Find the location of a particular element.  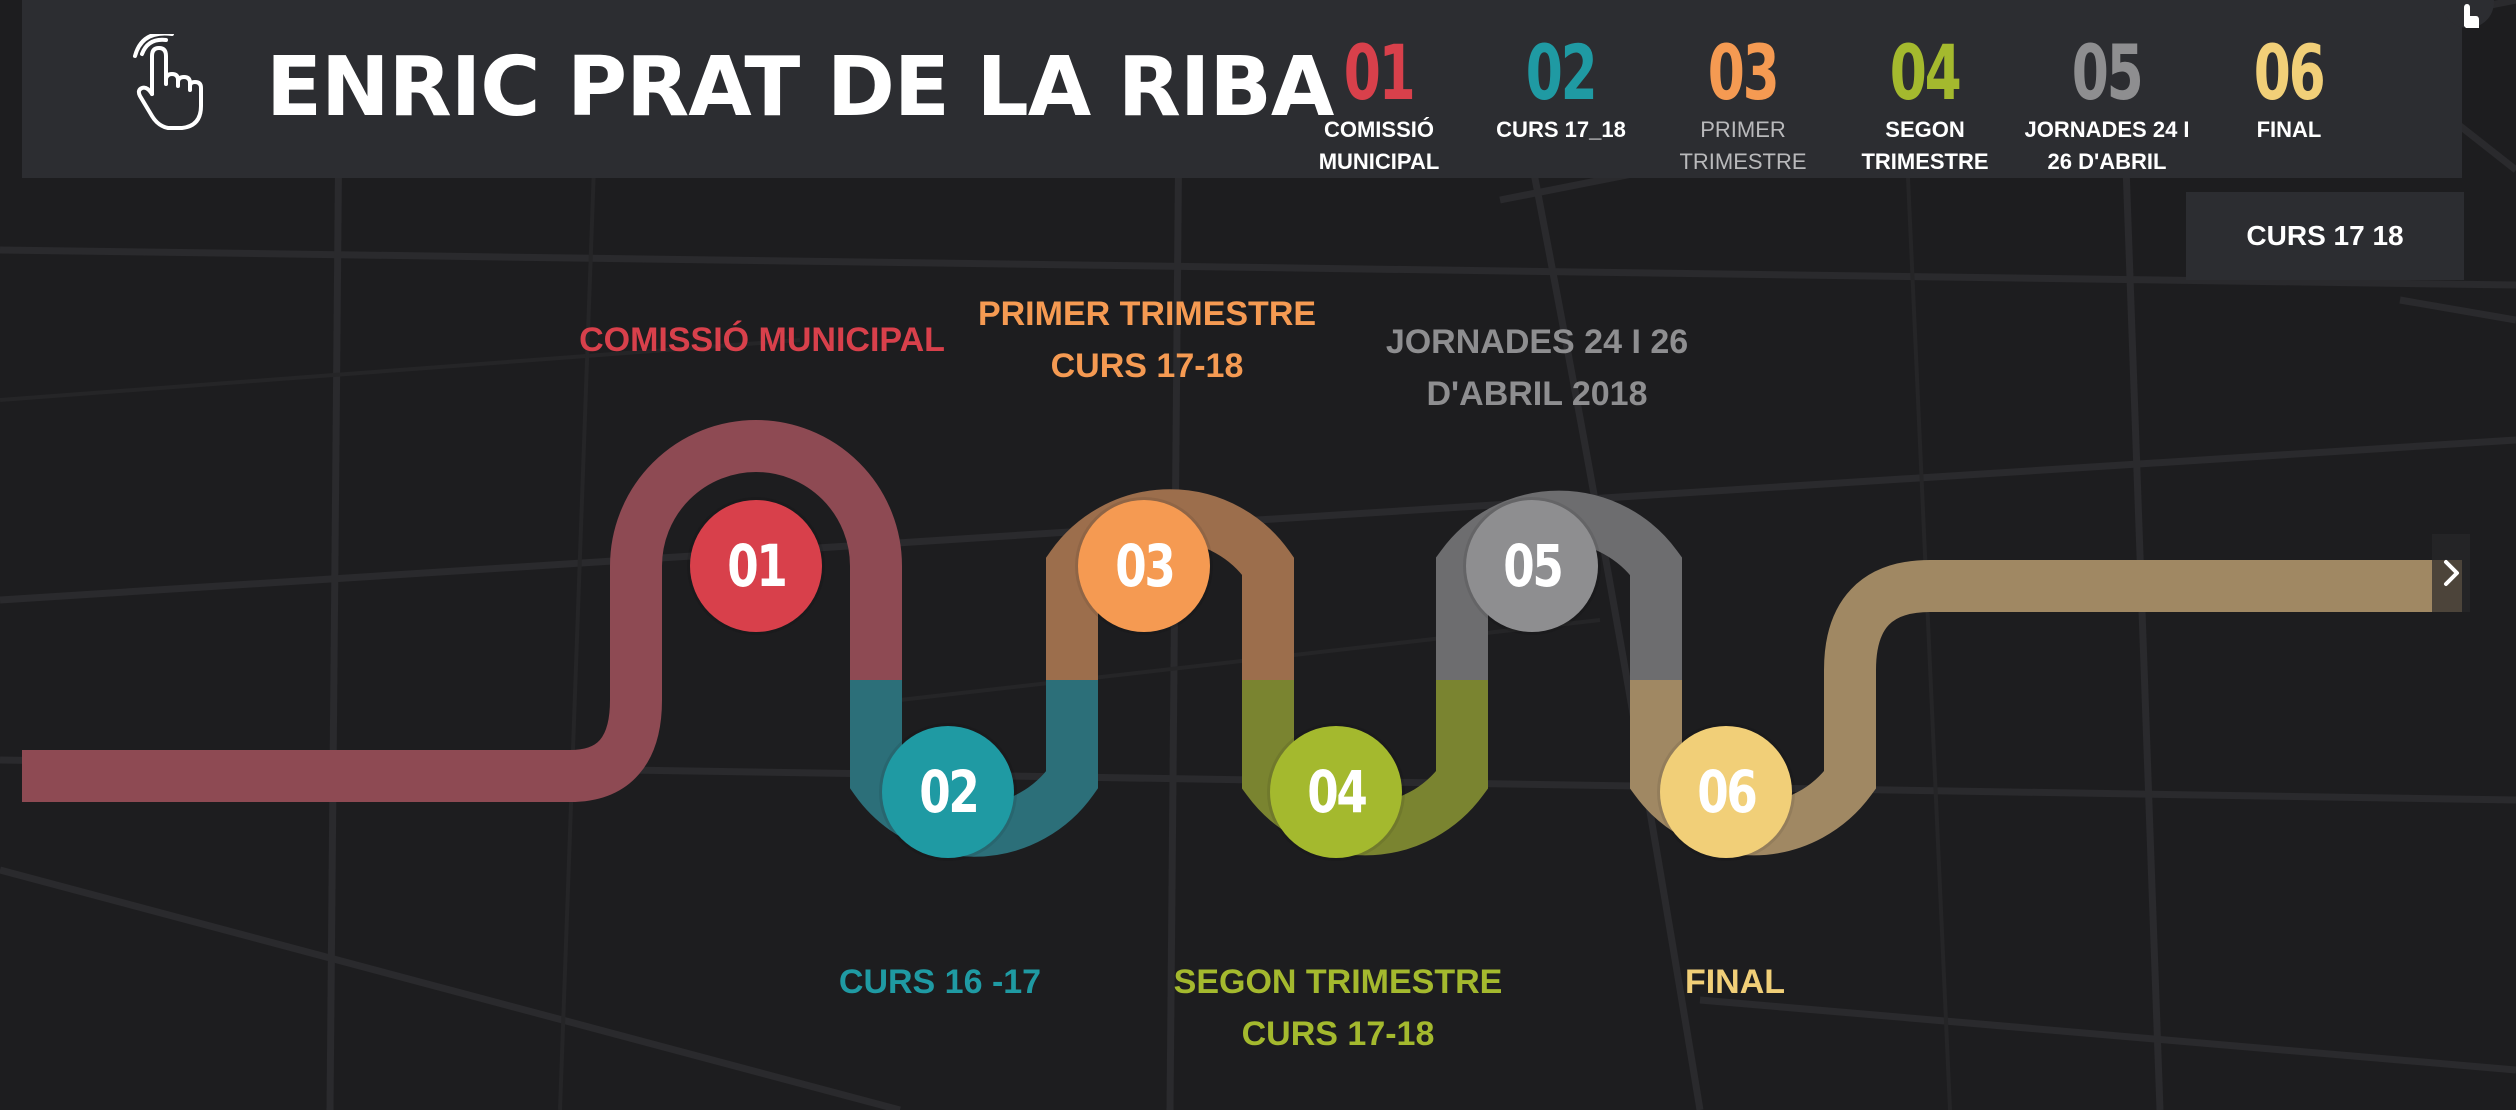

nav-label: CURS 17_18 is located at coordinates (1561, 129).